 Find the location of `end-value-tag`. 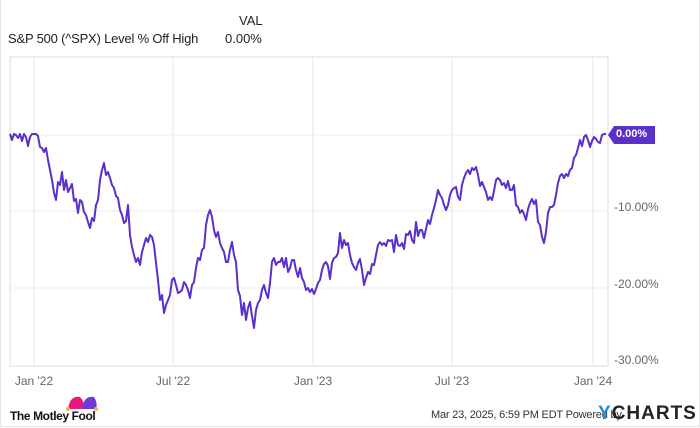

end-value-tag is located at coordinates (631, 135).